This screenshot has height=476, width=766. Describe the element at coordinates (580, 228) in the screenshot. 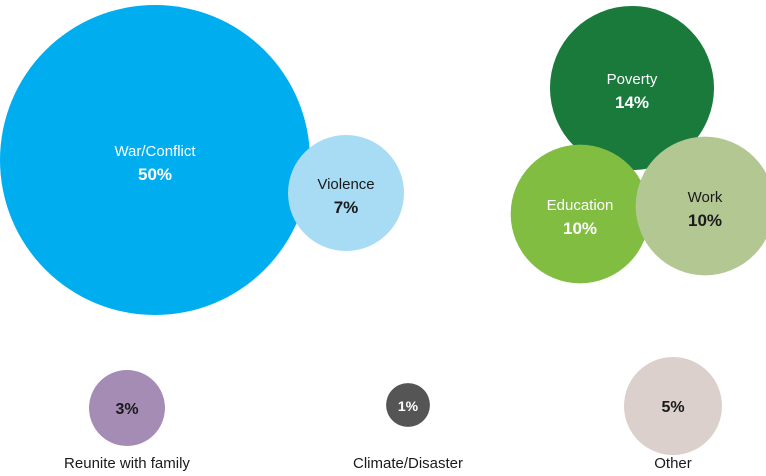

I see `bubble-value-education: 10%` at that location.